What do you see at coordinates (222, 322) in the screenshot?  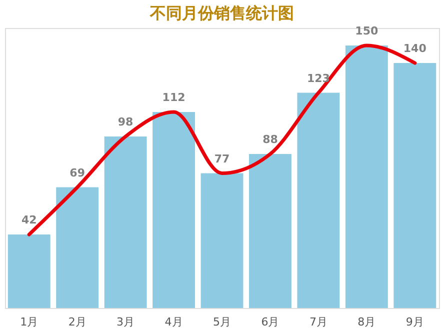 I see `x-tick-label: 5月` at bounding box center [222, 322].